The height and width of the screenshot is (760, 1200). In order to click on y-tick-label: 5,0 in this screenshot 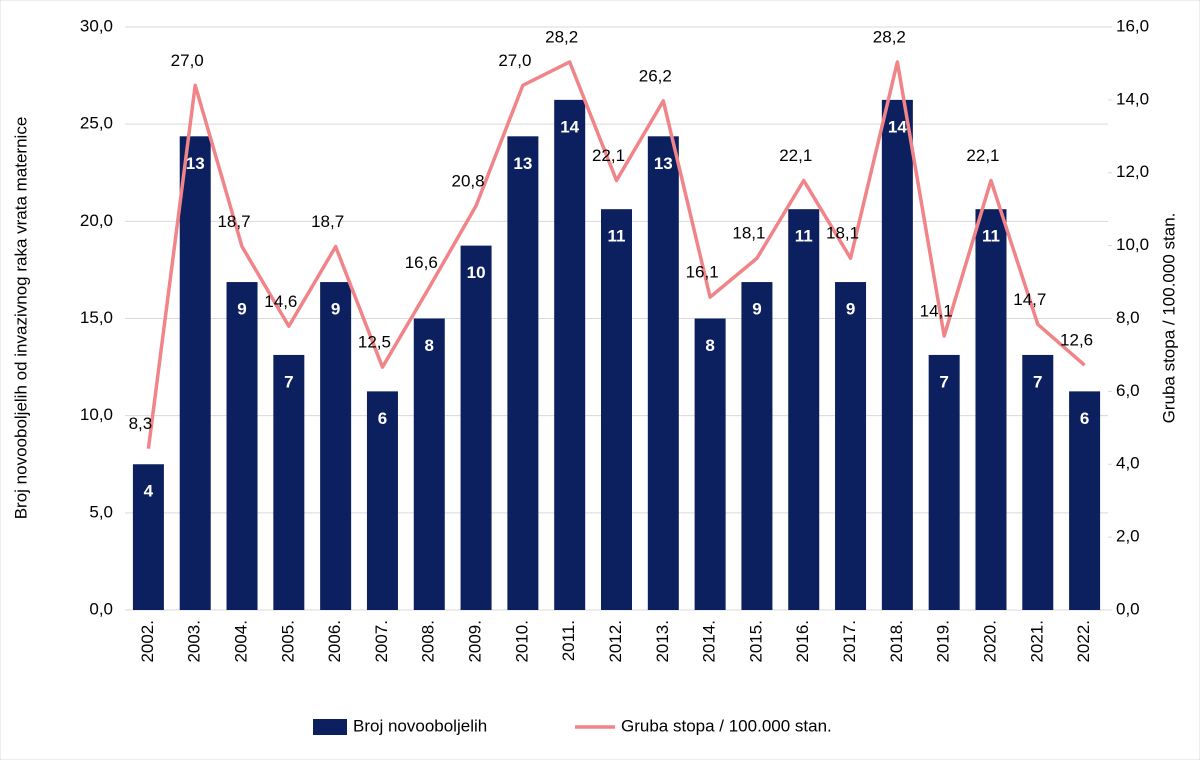, I will do `click(101, 511)`.